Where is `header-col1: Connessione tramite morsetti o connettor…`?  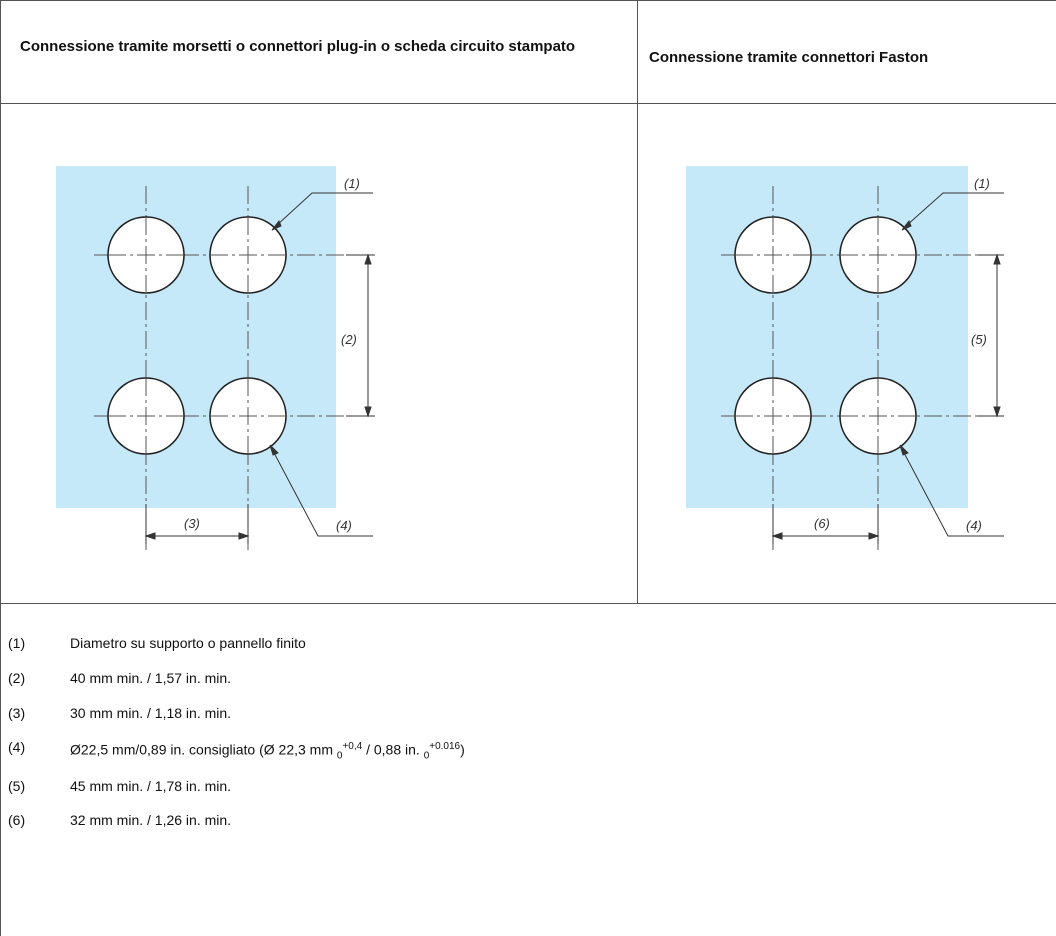
header-col1: Connessione tramite morsetti o connettor… is located at coordinates (298, 46).